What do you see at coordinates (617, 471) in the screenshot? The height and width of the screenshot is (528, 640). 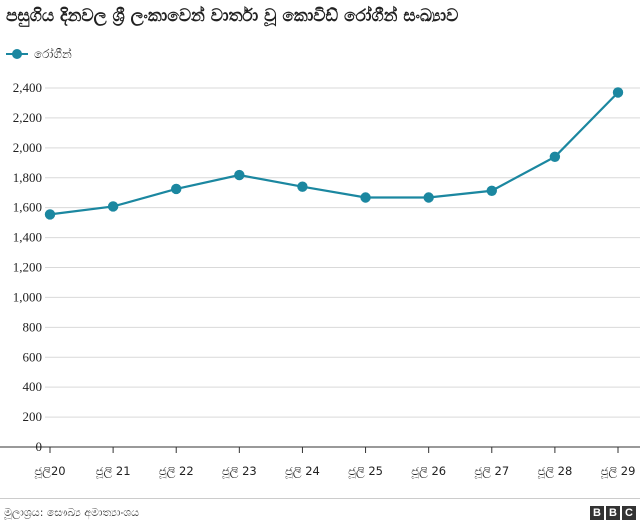 I see `x-tick-label: ජූලි 29` at bounding box center [617, 471].